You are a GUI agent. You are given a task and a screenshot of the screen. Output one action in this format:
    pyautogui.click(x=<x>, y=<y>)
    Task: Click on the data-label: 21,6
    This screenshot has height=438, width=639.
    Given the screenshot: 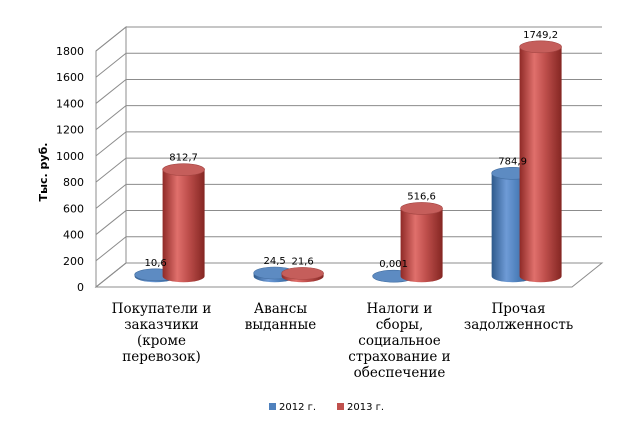 What is the action you would take?
    pyautogui.click(x=302, y=261)
    